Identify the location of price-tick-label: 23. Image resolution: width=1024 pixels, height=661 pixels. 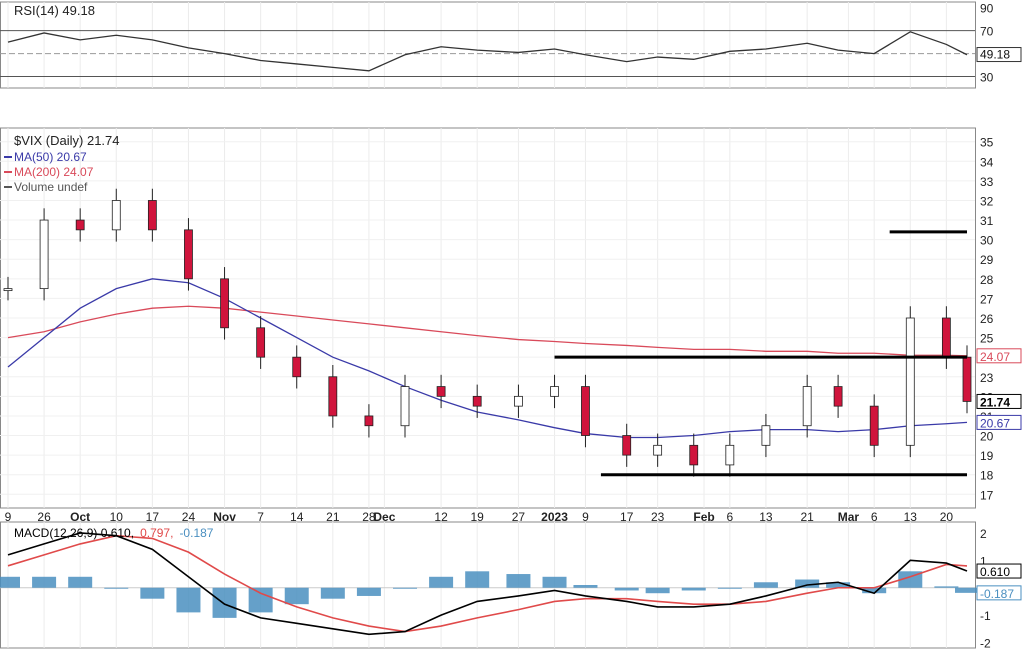
(987, 378).